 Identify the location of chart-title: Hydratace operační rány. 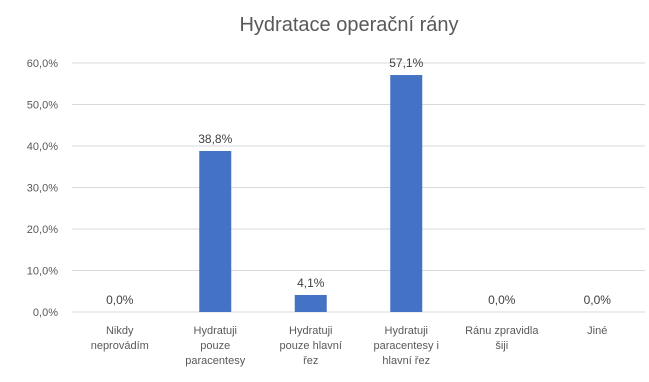
(348, 25).